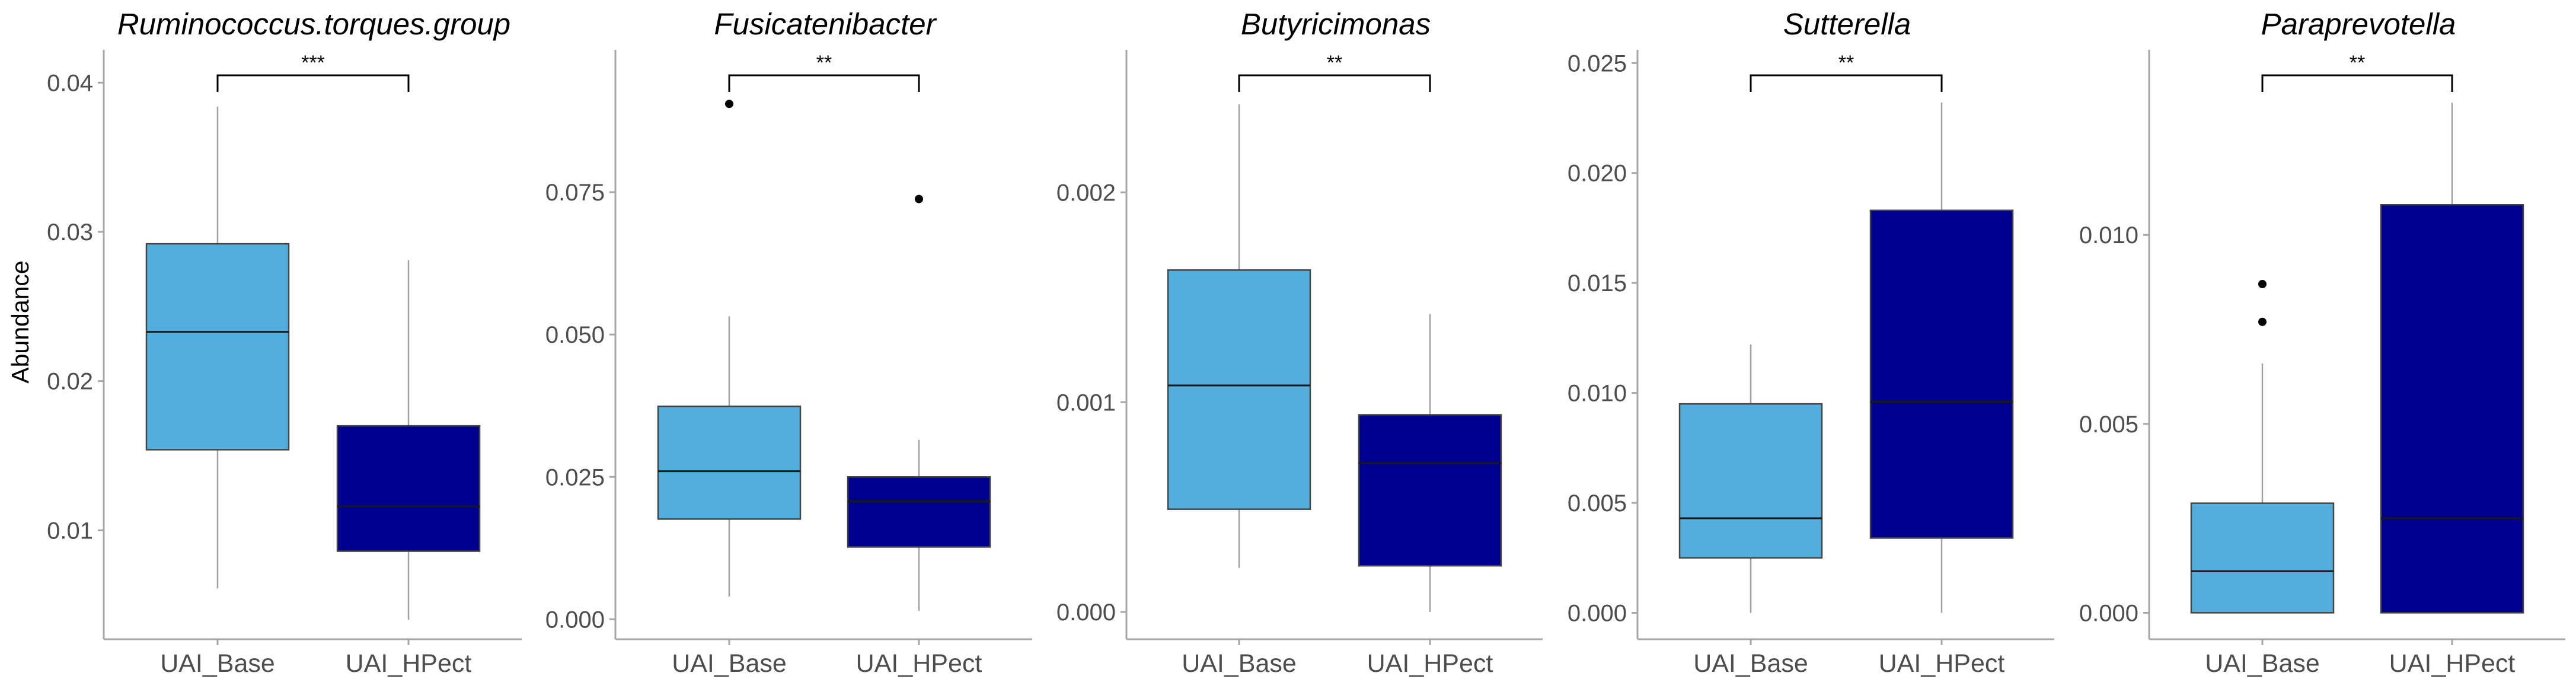 Image resolution: width=2576 pixels, height=692 pixels. I want to click on y-tick-label: 0.03, so click(70, 232).